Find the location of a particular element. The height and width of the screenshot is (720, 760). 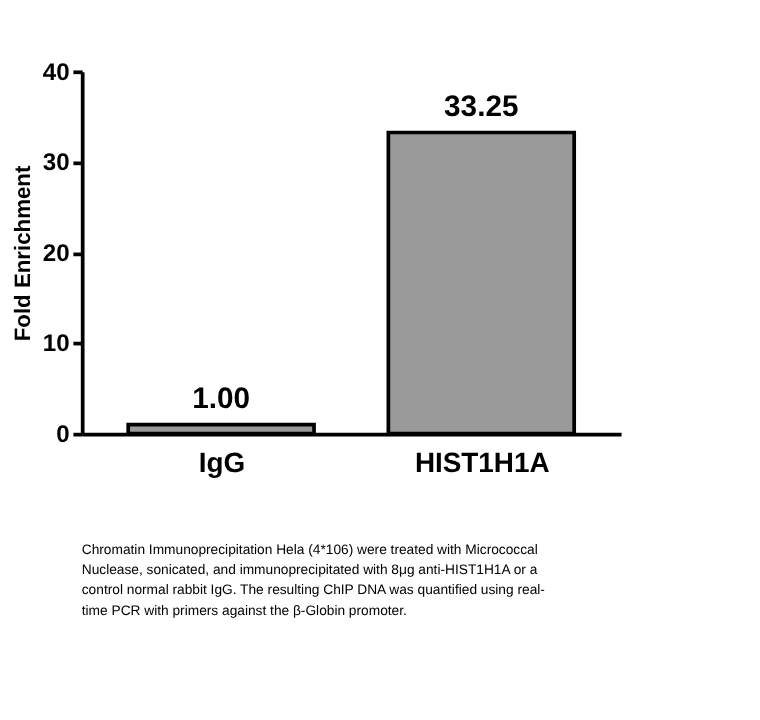

y-tick-label: 0 is located at coordinates (63, 434).